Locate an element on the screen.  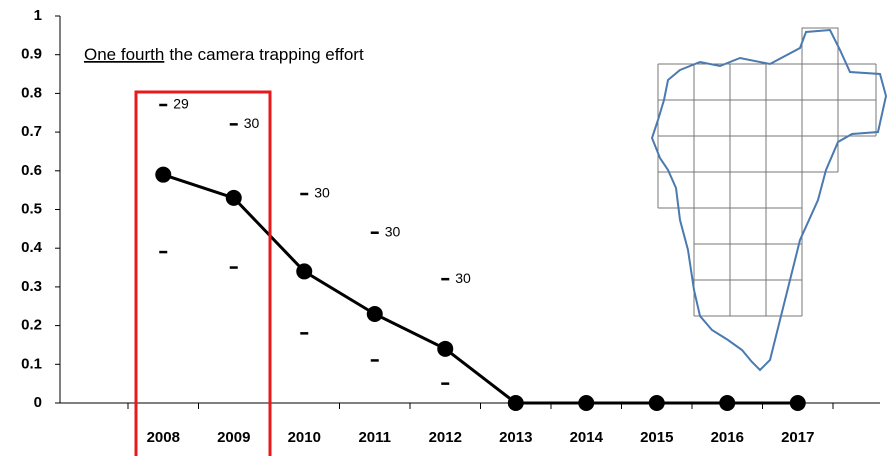
y-tick-label: 0.2 is located at coordinates (31, 325).